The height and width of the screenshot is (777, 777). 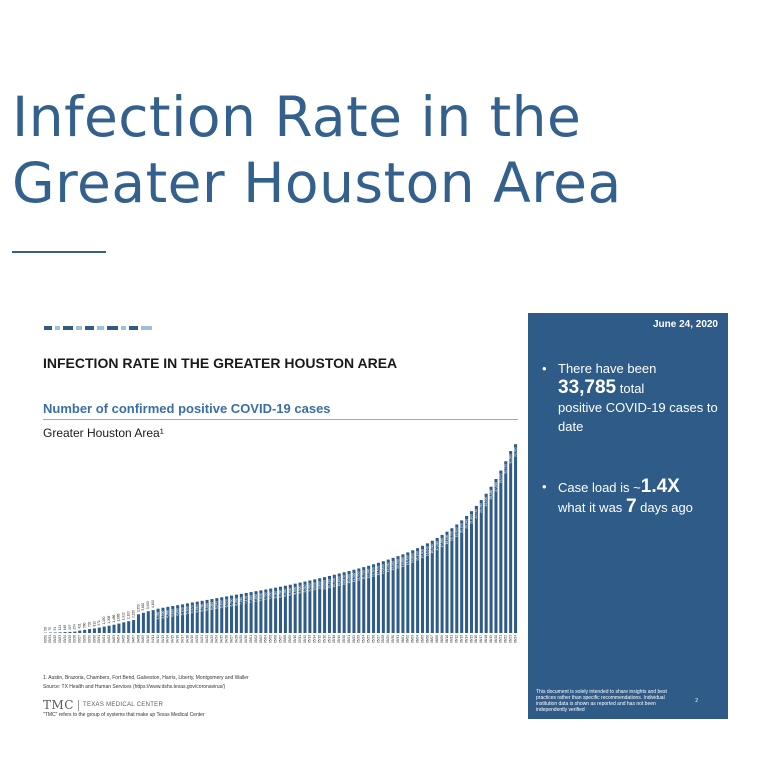 What do you see at coordinates (373, 639) in the screenshot?
I see `x-tick-label-05/26: 05/26` at bounding box center [373, 639].